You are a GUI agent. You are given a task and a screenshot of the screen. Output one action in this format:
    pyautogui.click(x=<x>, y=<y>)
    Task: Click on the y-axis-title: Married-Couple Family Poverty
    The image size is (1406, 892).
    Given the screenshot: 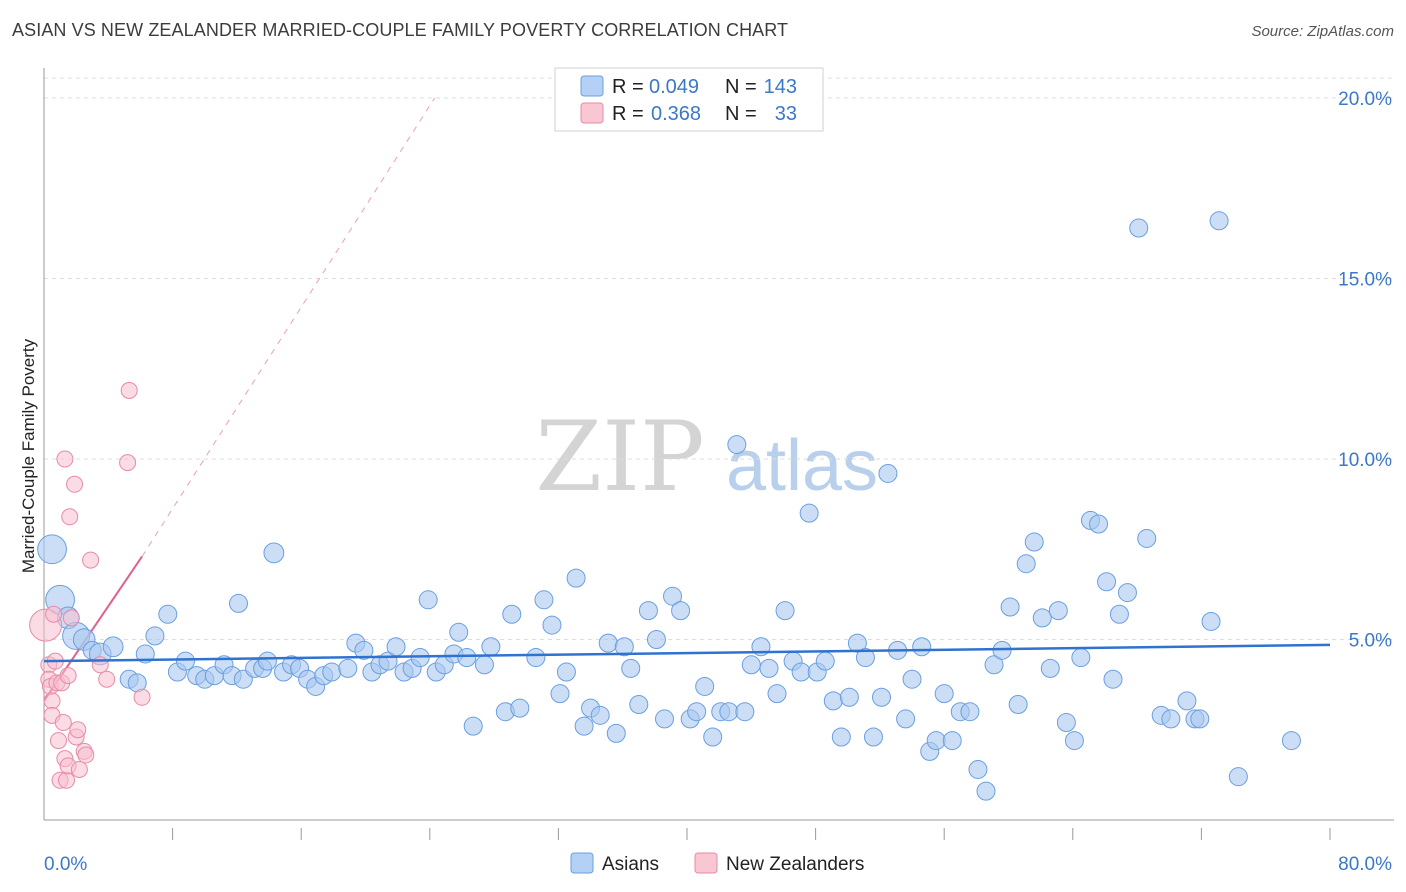 What is the action you would take?
    pyautogui.click(x=28, y=455)
    